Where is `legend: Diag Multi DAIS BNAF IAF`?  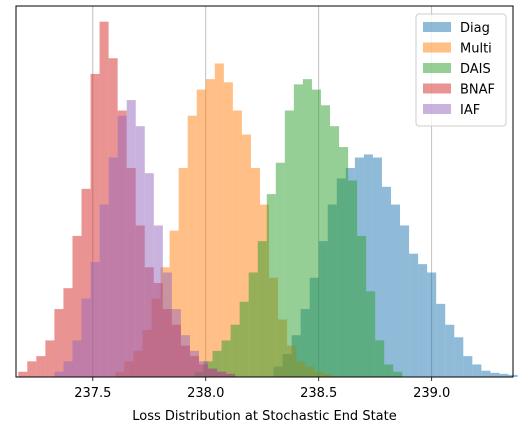
legend: Diag Multi DAIS BNAF IAF is located at coordinates (461, 70).